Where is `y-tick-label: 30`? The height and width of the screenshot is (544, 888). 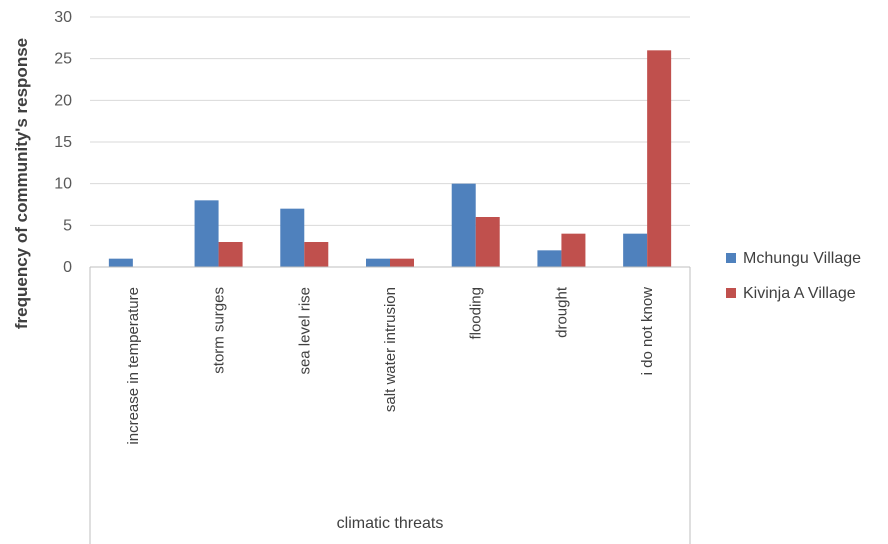 y-tick-label: 30 is located at coordinates (63, 17).